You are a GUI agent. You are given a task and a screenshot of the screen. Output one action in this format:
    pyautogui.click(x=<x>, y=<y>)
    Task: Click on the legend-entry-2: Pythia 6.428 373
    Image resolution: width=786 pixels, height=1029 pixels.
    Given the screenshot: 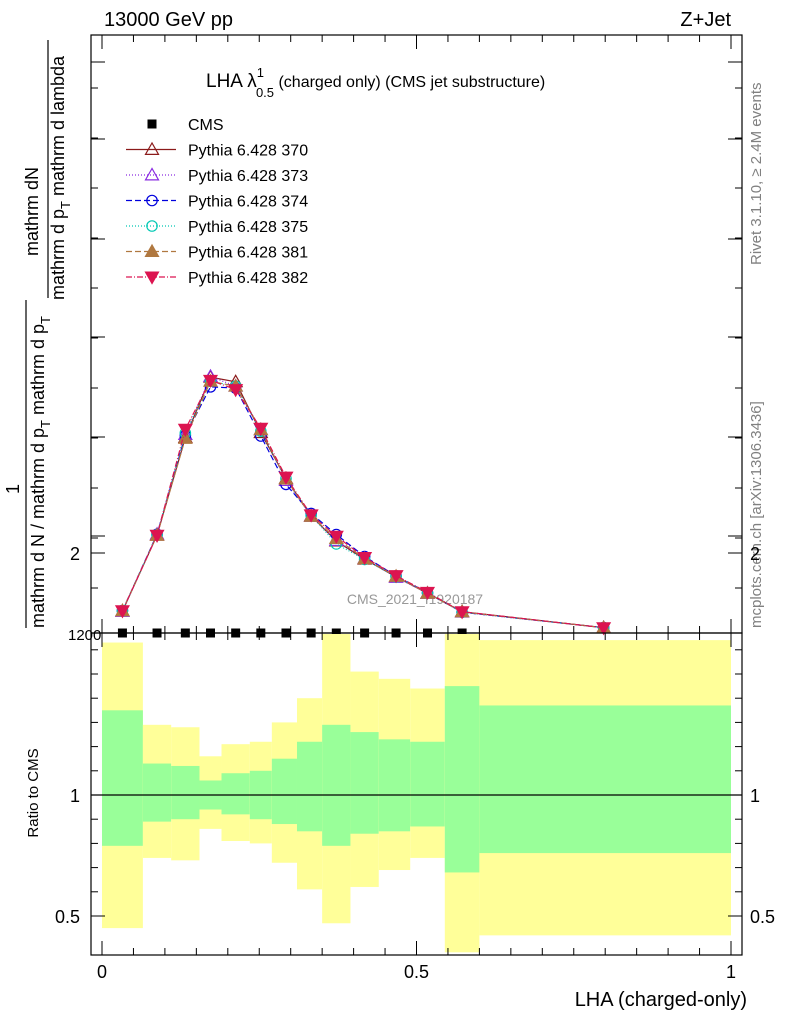 What is the action you would take?
    pyautogui.click(x=217, y=176)
    